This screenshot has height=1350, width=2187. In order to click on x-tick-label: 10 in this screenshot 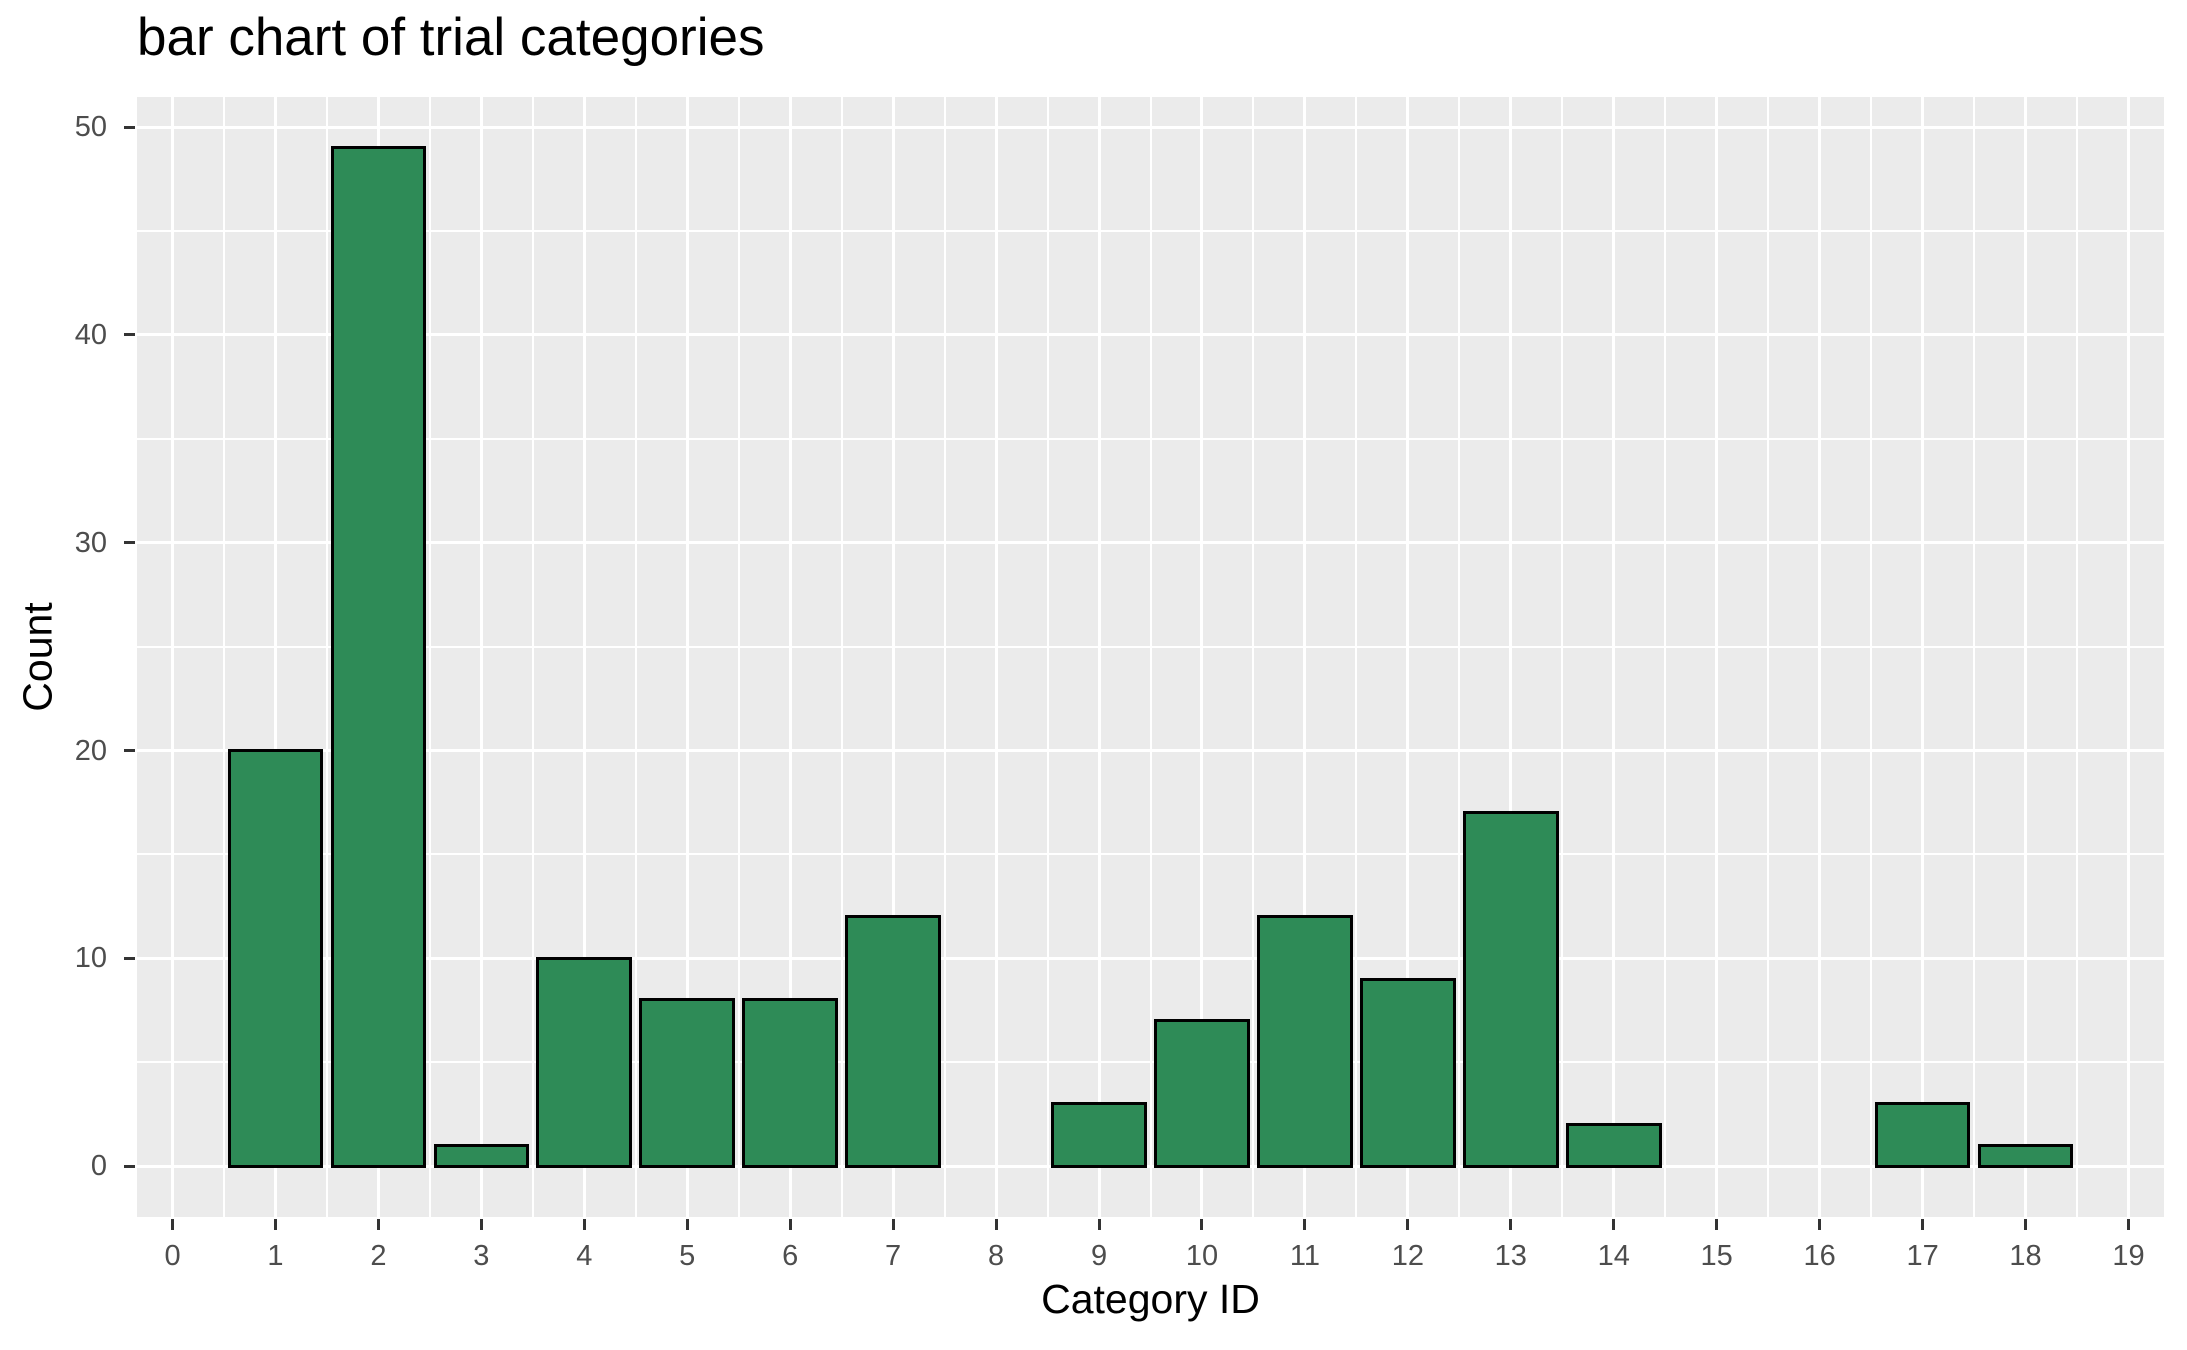, I will do `click(1202, 1256)`.